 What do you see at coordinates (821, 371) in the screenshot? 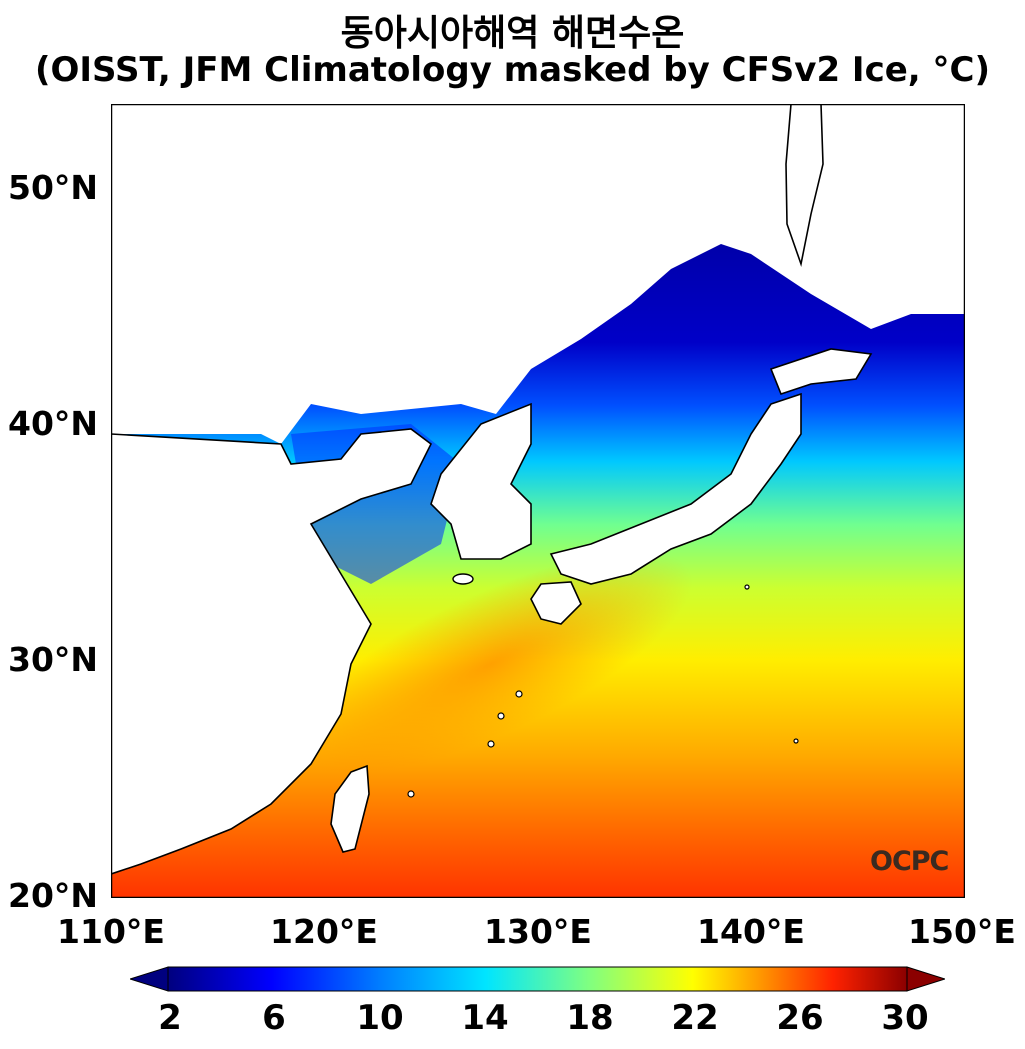
I see `japan-hokkaido` at bounding box center [821, 371].